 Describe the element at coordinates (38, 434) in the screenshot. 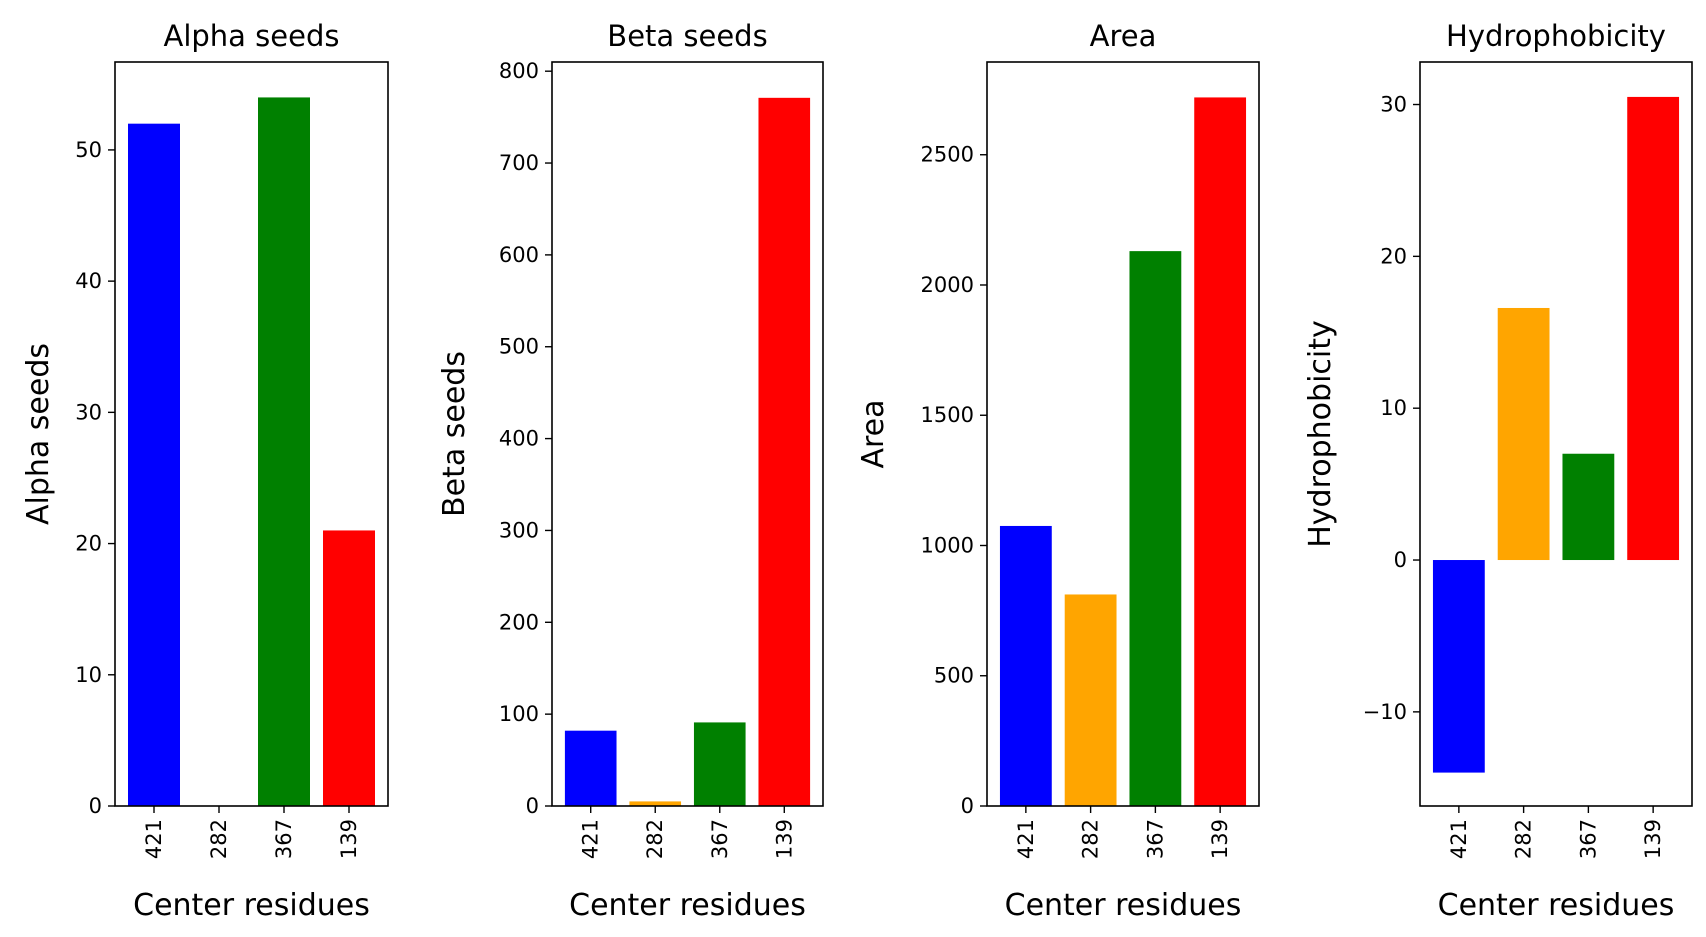

I see `y-axis-label: Alpha seeds` at that location.